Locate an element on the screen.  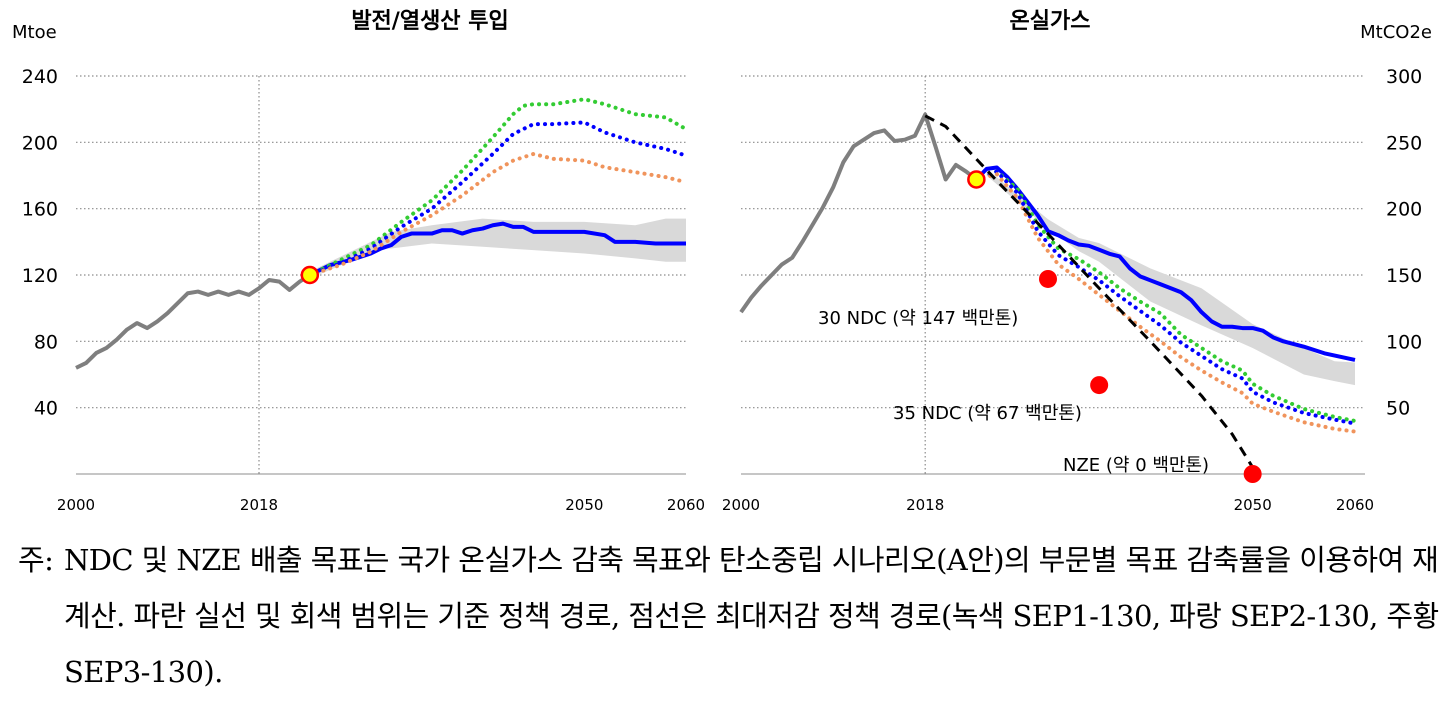
y-tick-label: 40 is located at coordinates (46, 409).